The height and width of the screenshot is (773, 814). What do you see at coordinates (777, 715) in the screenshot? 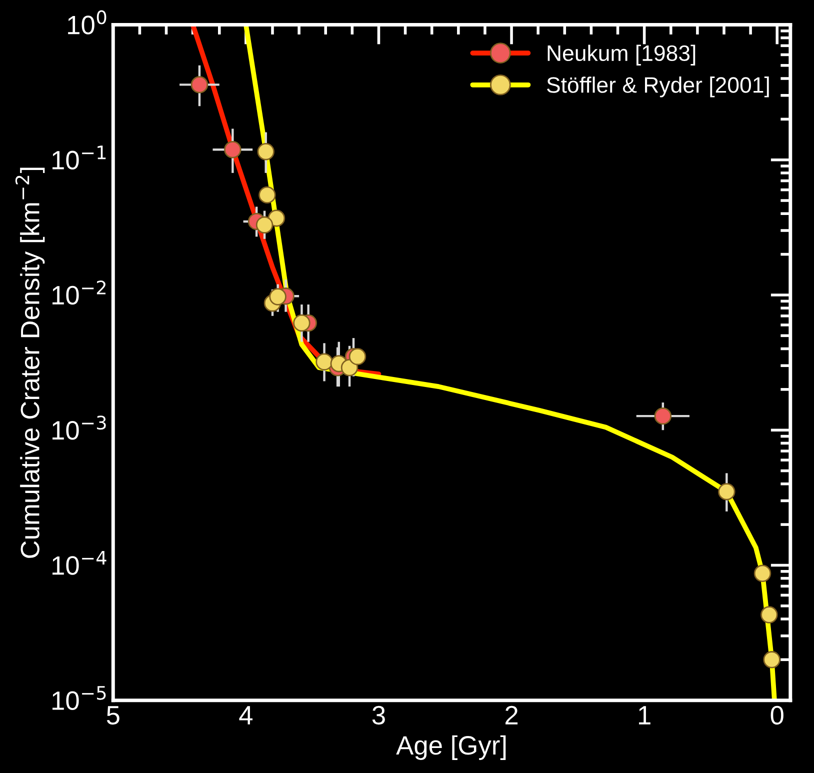
I see `x-tick-label: 0` at bounding box center [777, 715].